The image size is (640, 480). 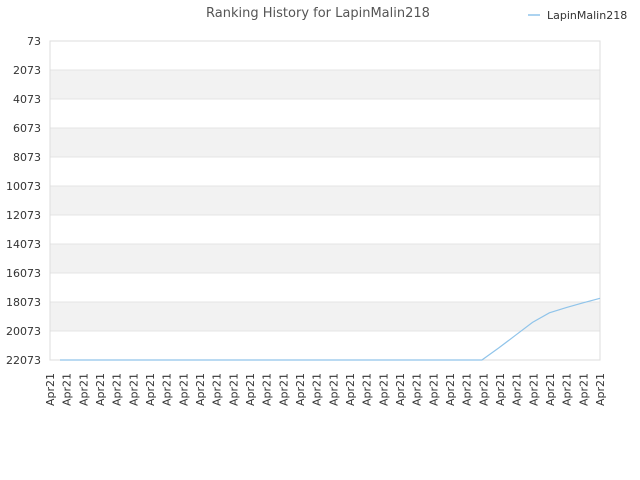 What do you see at coordinates (34, 41) in the screenshot?
I see `y-tick-label: 73` at bounding box center [34, 41].